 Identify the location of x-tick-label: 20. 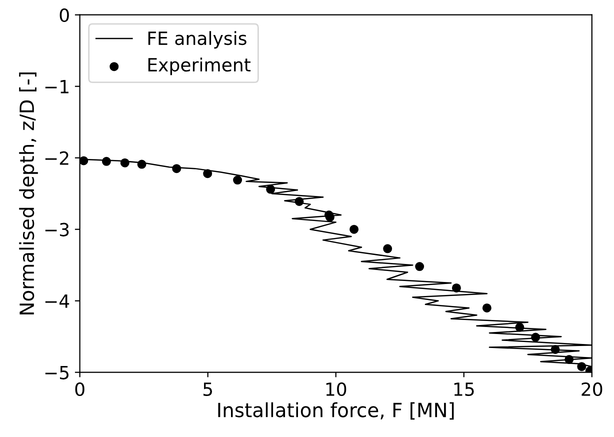
(592, 389).